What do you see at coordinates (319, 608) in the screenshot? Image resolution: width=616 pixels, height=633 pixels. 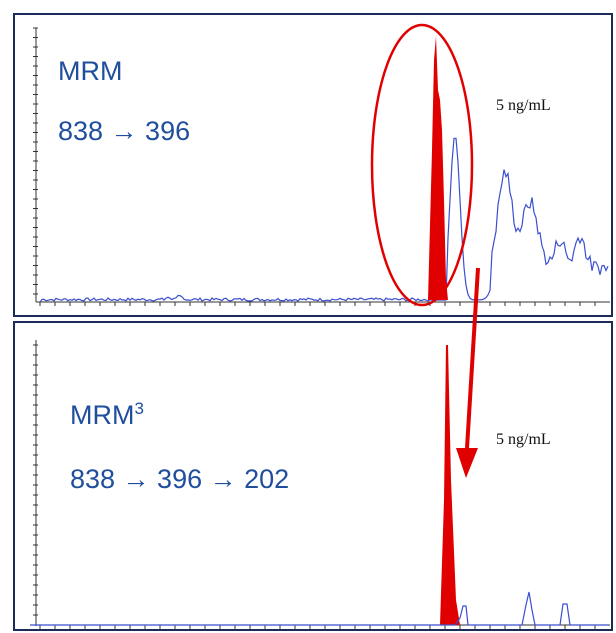 I see `trace` at bounding box center [319, 608].